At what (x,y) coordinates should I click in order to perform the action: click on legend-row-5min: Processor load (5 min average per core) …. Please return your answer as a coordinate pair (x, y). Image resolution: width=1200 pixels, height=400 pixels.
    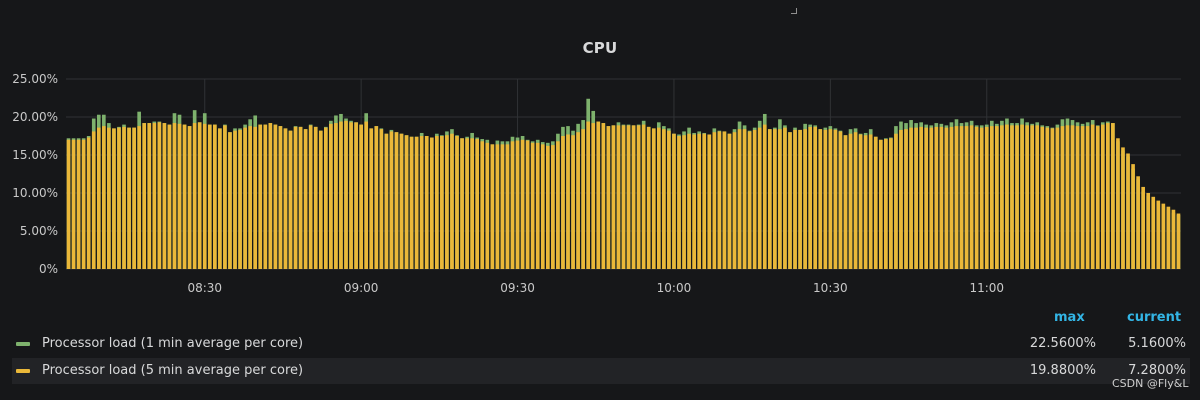
    Looking at the image, I should click on (601, 371).